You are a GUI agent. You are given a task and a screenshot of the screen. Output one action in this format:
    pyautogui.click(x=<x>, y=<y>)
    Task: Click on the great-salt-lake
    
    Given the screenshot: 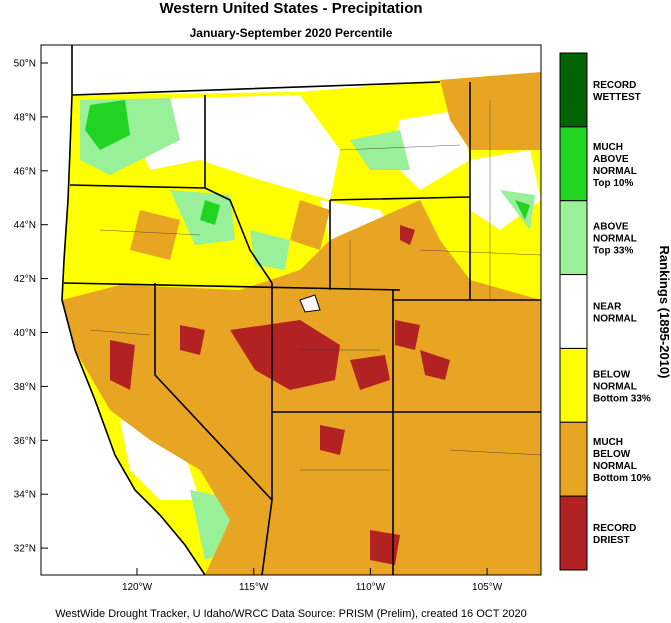 What is the action you would take?
    pyautogui.click(x=310, y=303)
    